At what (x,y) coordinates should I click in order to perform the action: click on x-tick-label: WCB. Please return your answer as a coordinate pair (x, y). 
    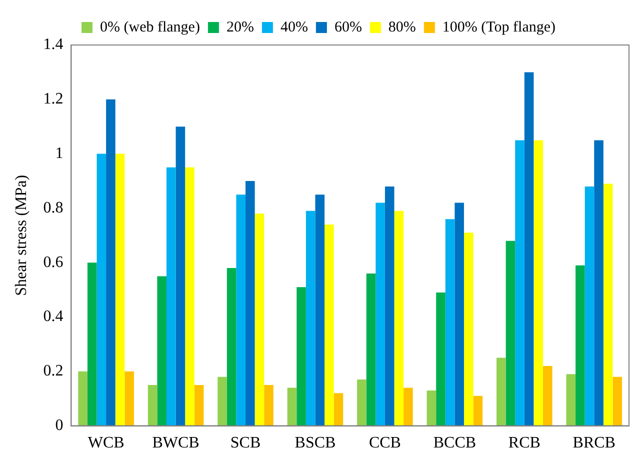
    Looking at the image, I should click on (106, 443).